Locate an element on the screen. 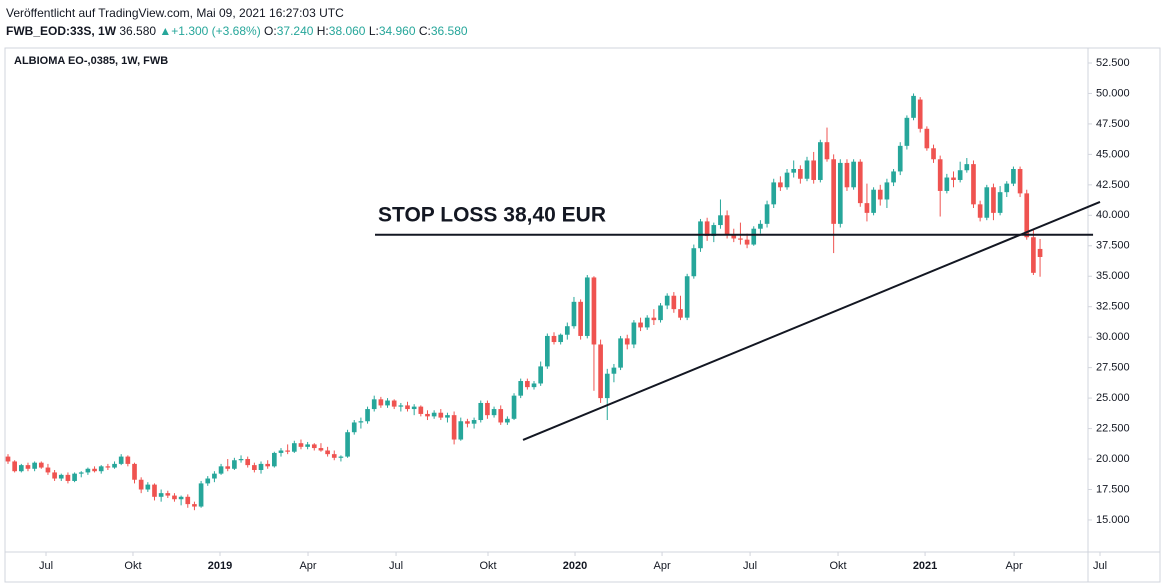 The height and width of the screenshot is (587, 1166). y-tick-label: 30.000 is located at coordinates (1113, 337).